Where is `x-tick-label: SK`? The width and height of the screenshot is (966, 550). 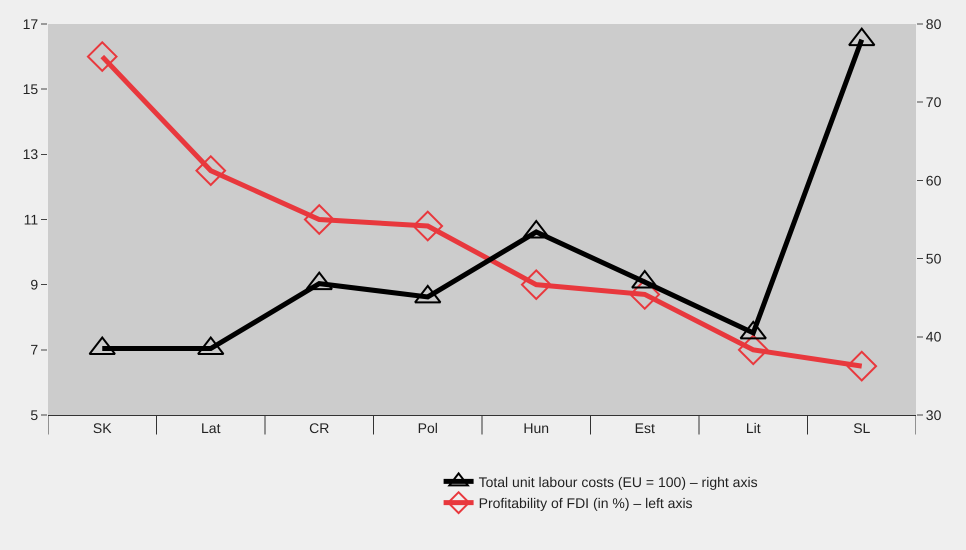 x-tick-label: SK is located at coordinates (102, 428).